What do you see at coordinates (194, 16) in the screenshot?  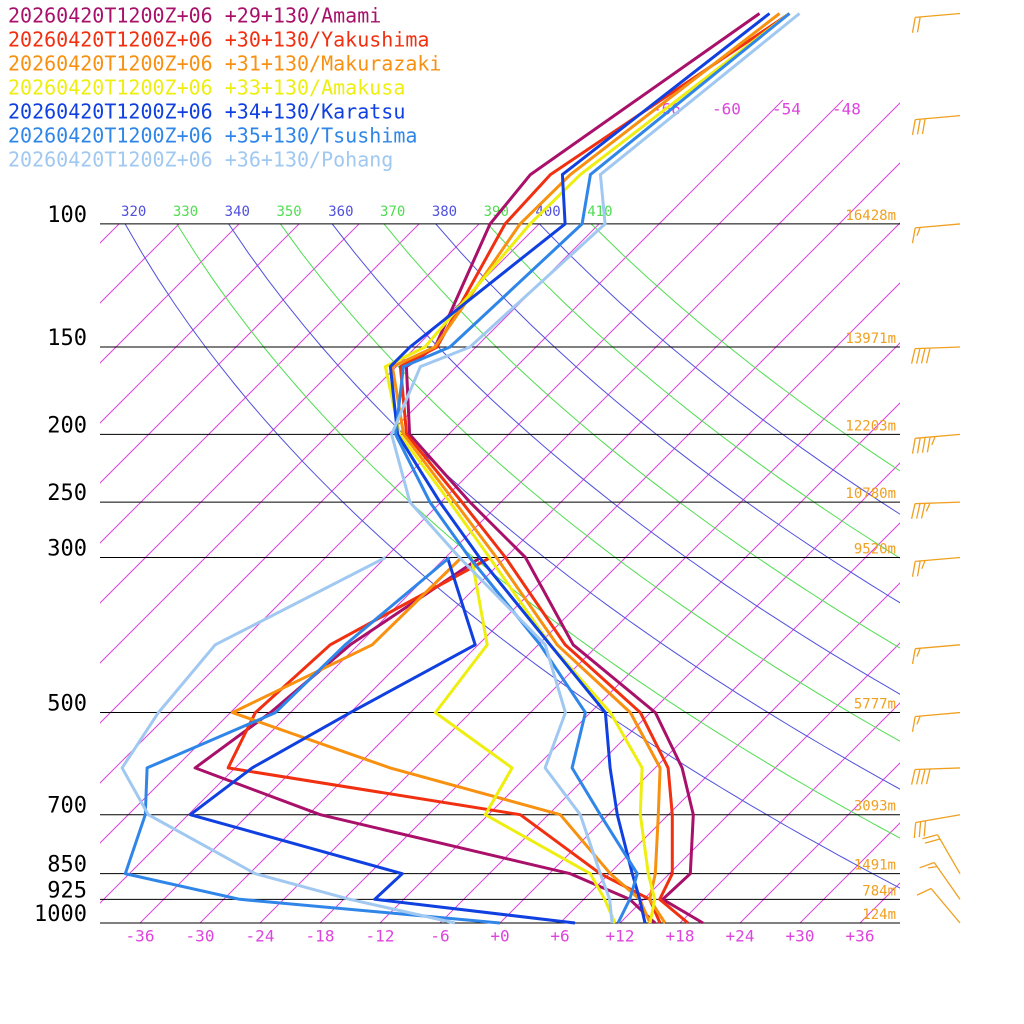 I see `legend-entry: 20260420T1200Z+06 +29+130/Amami` at bounding box center [194, 16].